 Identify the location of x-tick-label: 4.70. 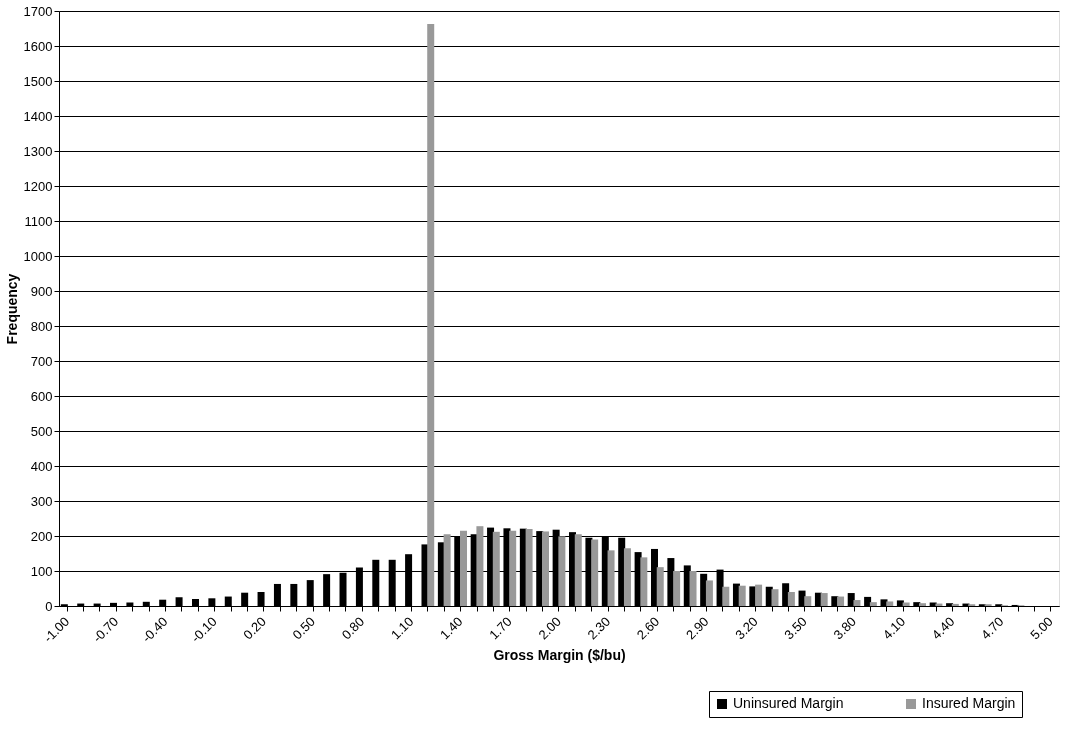
(992, 628).